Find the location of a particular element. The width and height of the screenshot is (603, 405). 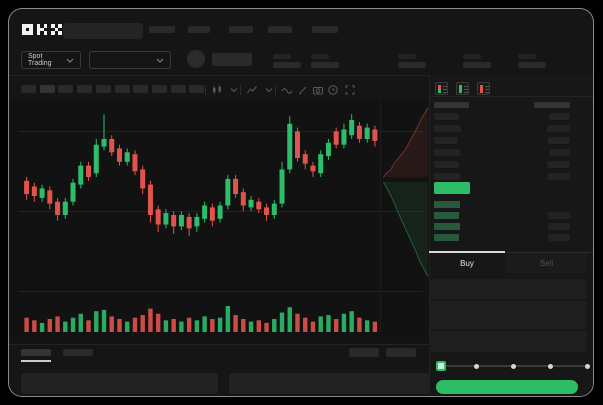

order-total-field is located at coordinates (508, 341).